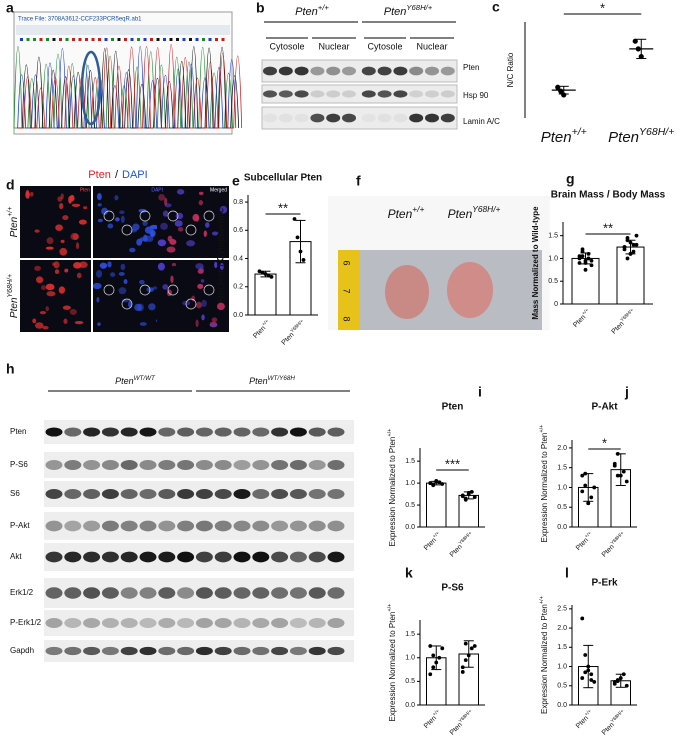  What do you see at coordinates (476, 95) in the screenshot?
I see `protein-label: Hsp 90` at bounding box center [476, 95].